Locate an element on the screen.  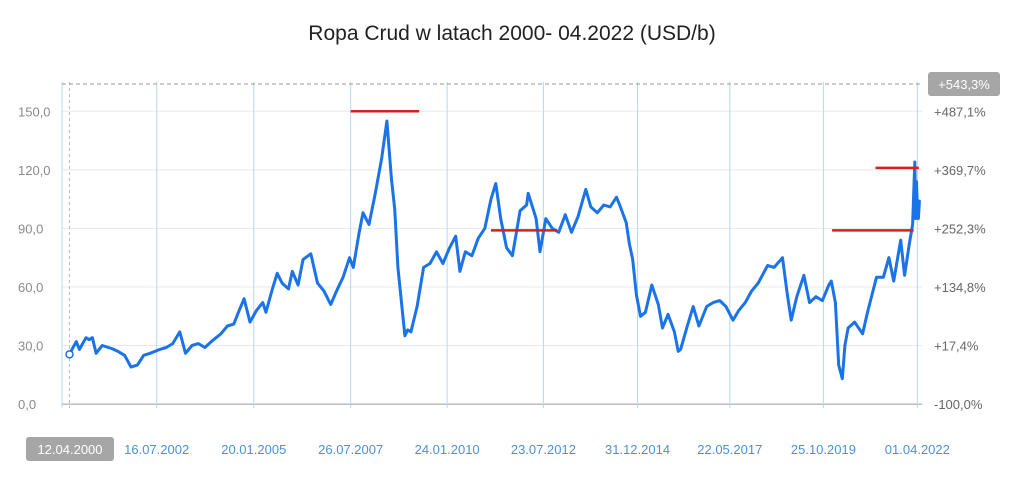
y-right-tick-label: +134,8% is located at coordinates (960, 287).